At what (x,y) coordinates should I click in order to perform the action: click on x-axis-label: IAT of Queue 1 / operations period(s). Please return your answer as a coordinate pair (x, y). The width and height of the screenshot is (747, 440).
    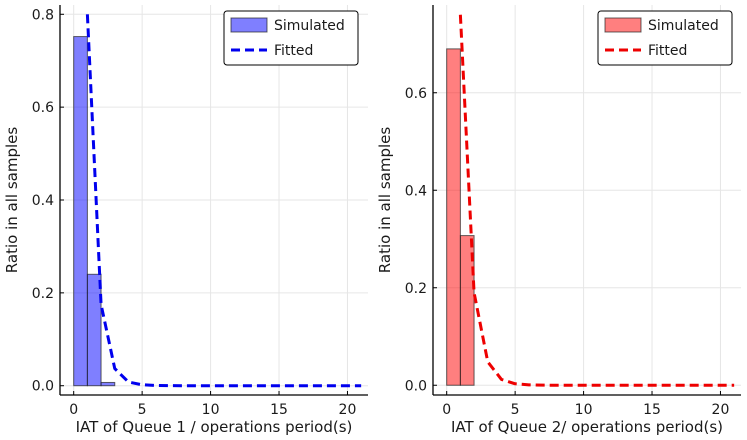
    Looking at the image, I should click on (214, 427).